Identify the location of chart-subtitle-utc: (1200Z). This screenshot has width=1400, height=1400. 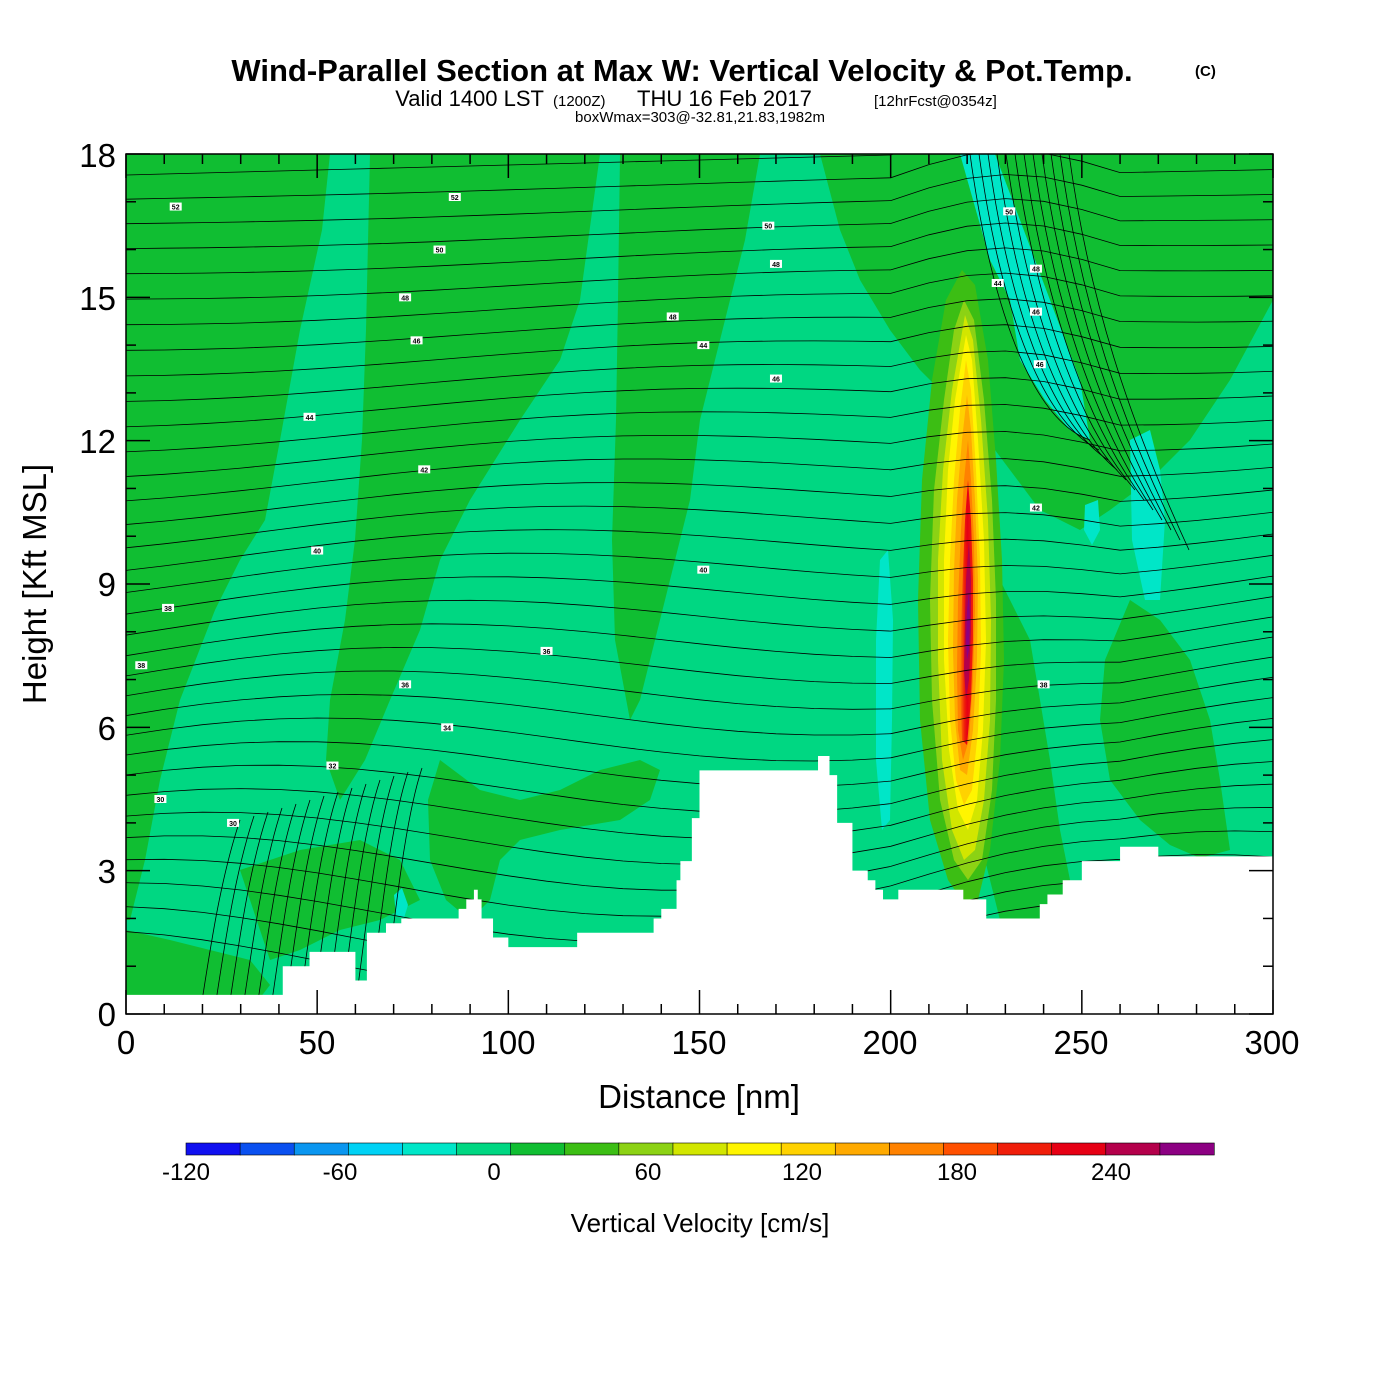
(579, 101).